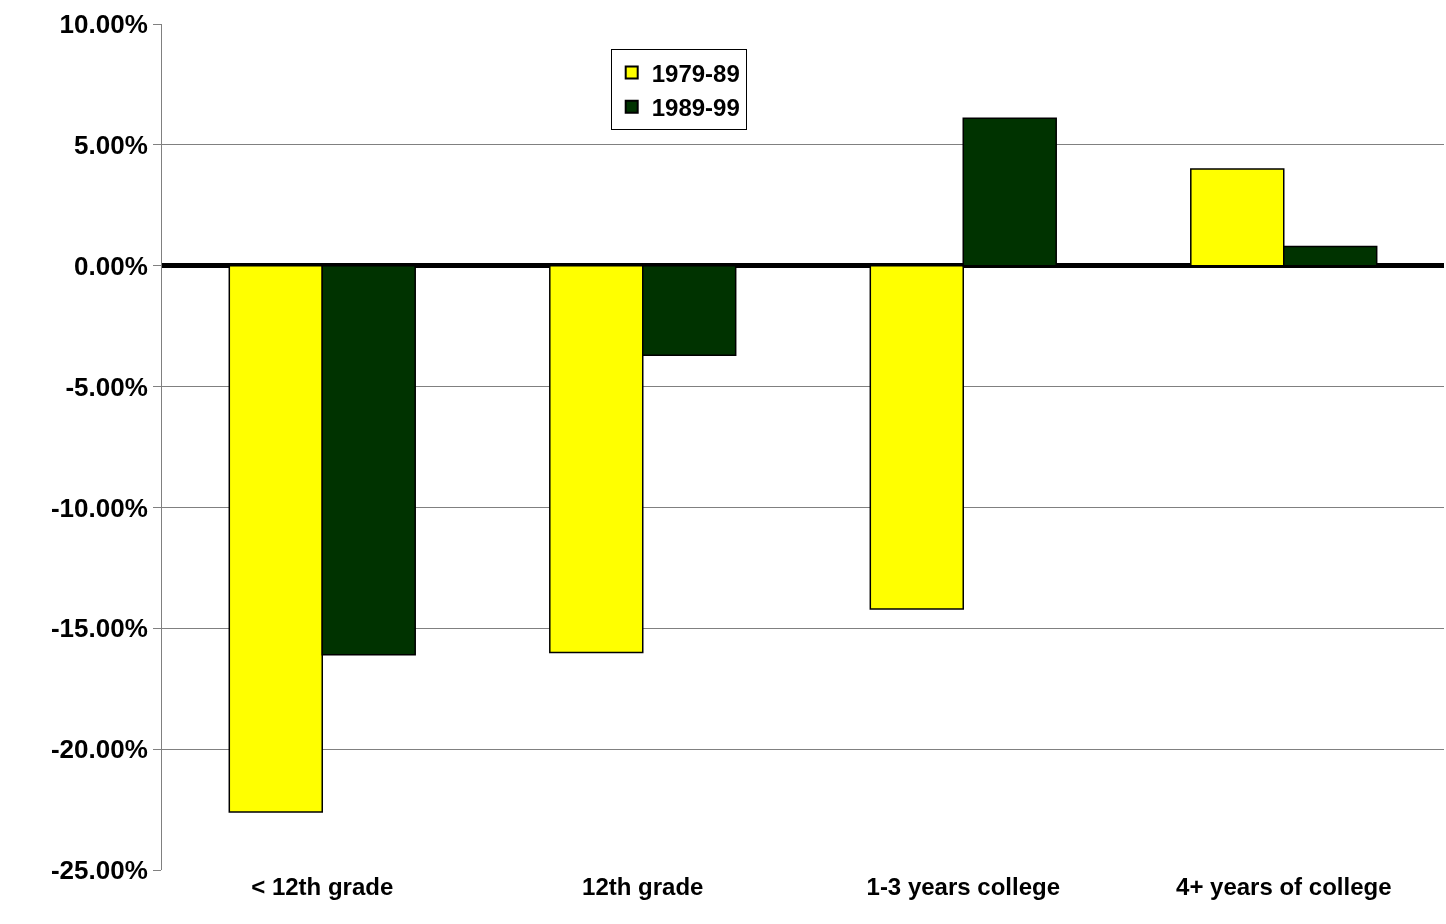  What do you see at coordinates (99, 749) in the screenshot?
I see `y-tick-label: -20.00%` at bounding box center [99, 749].